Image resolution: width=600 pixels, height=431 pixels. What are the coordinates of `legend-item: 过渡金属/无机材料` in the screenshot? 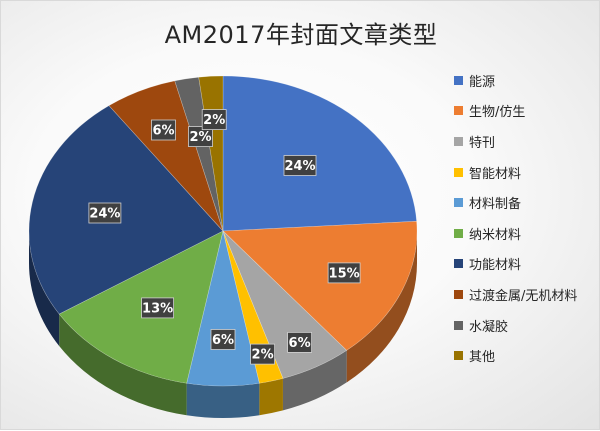 It's located at (526, 294).